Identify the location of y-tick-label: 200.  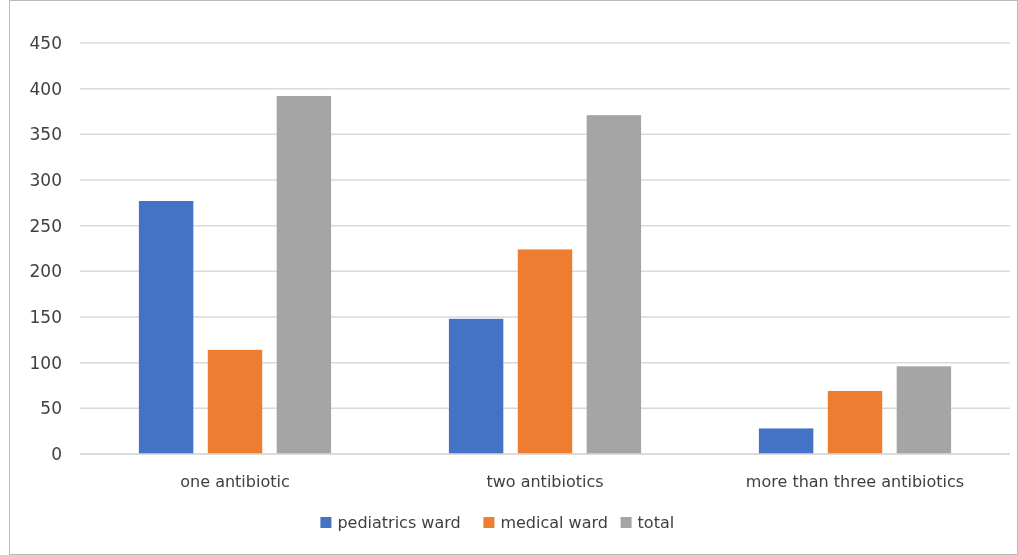
(45, 271).